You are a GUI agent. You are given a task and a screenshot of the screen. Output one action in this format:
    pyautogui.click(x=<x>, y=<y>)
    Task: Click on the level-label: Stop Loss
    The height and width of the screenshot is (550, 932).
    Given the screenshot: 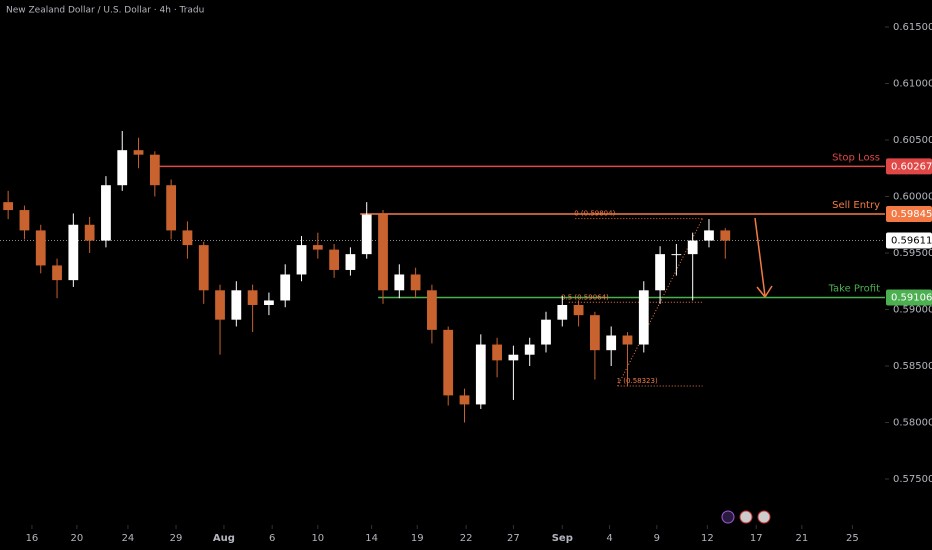 What is the action you would take?
    pyautogui.click(x=856, y=157)
    